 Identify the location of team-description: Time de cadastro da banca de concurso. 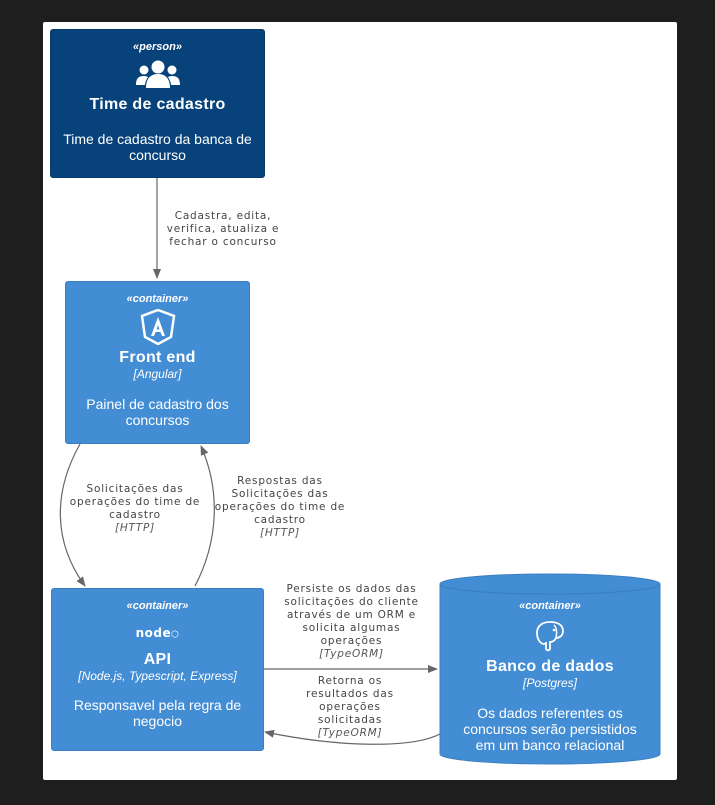
(157, 147).